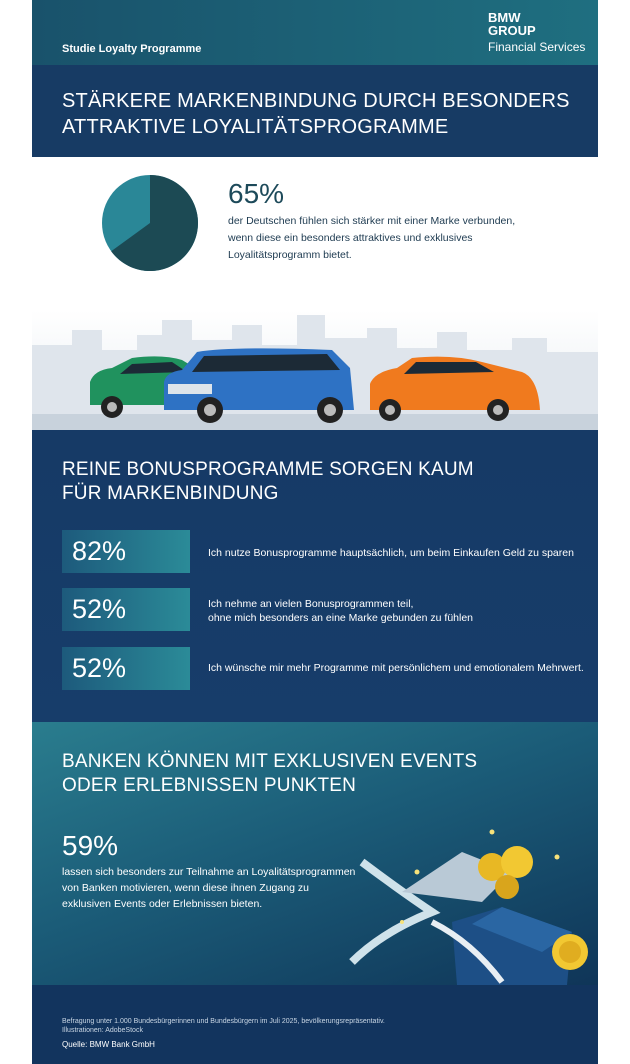 The image size is (630, 1064). I want to click on title: STÄRKERE MARKENBINDUNG DURCH BESONDERS, so click(316, 101).